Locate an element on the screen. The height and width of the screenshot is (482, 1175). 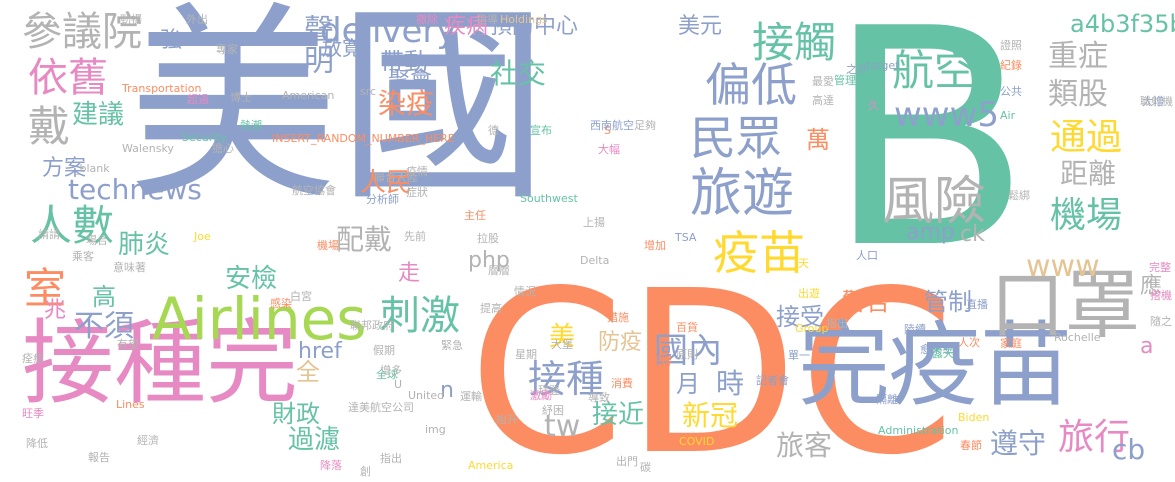
cloud-word: 愈來愈 is located at coordinates (936, 349).